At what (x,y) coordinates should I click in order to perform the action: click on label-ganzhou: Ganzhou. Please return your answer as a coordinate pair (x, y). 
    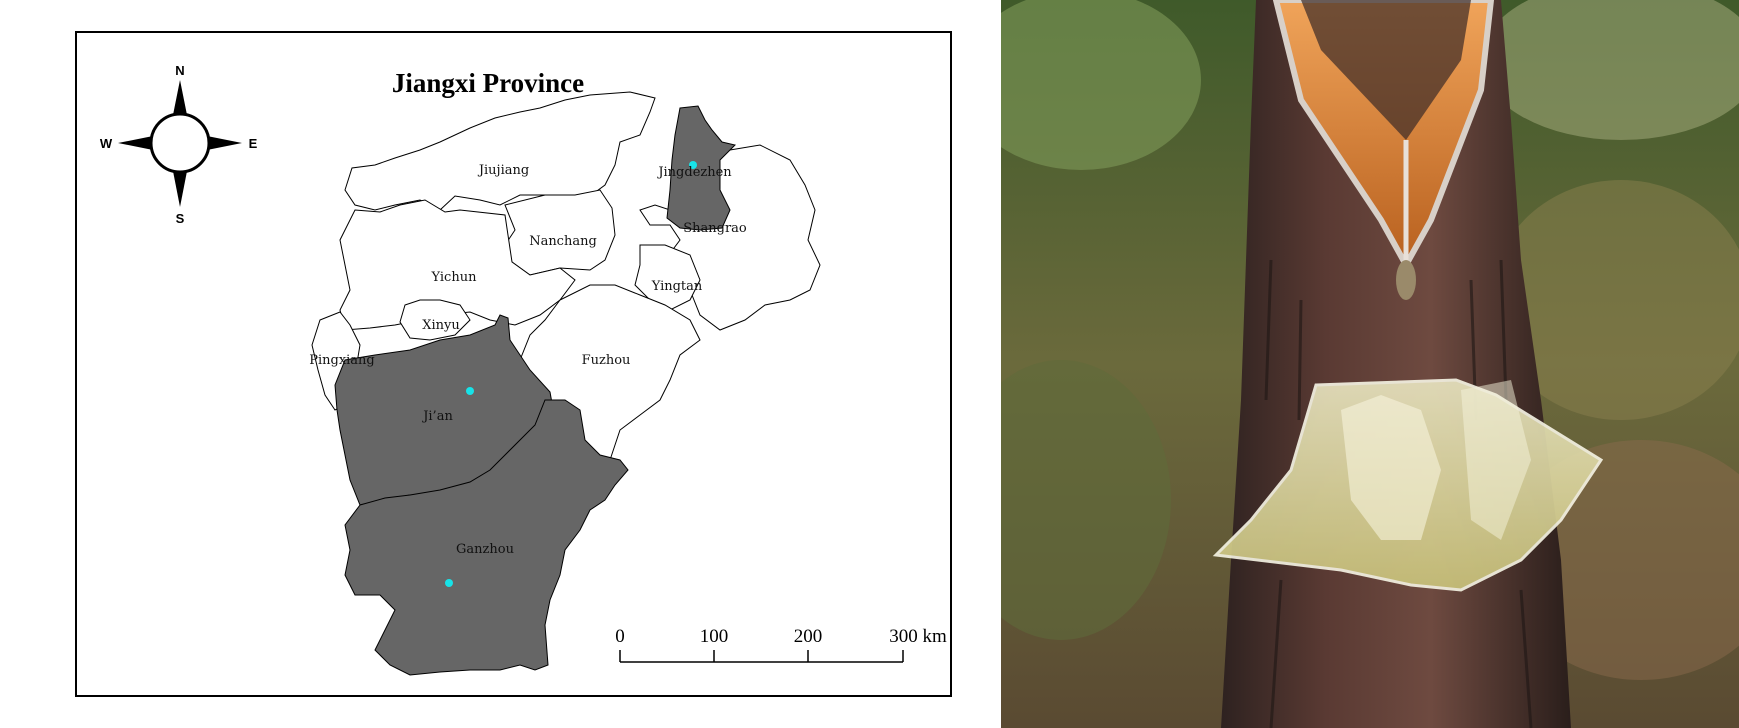
    Looking at the image, I should click on (485, 549).